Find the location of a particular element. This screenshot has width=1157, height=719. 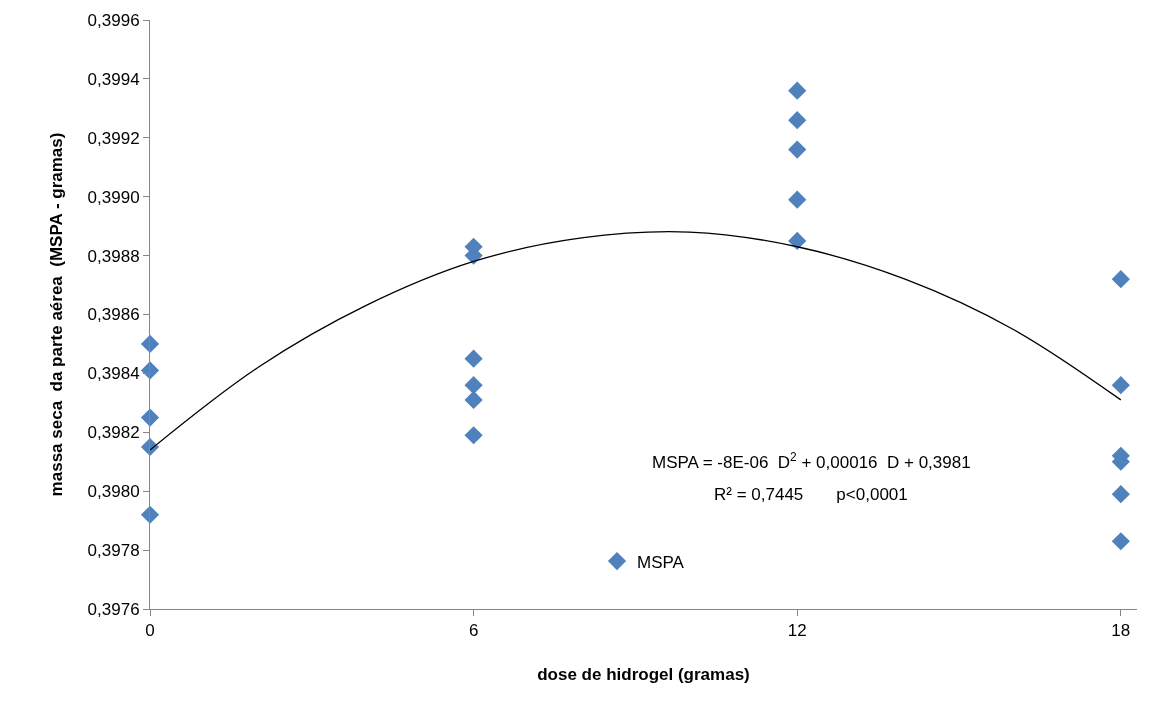

y-tick-label: 0,3986 is located at coordinates (113, 315).